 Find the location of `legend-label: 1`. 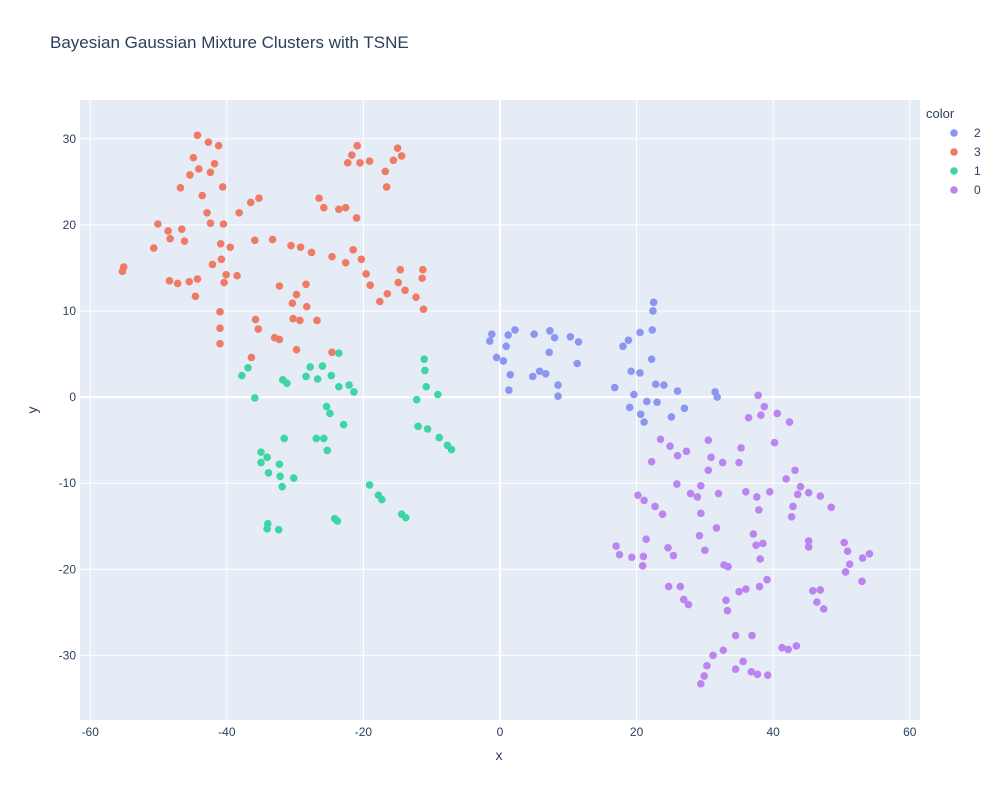

legend-label: 1 is located at coordinates (977, 171).